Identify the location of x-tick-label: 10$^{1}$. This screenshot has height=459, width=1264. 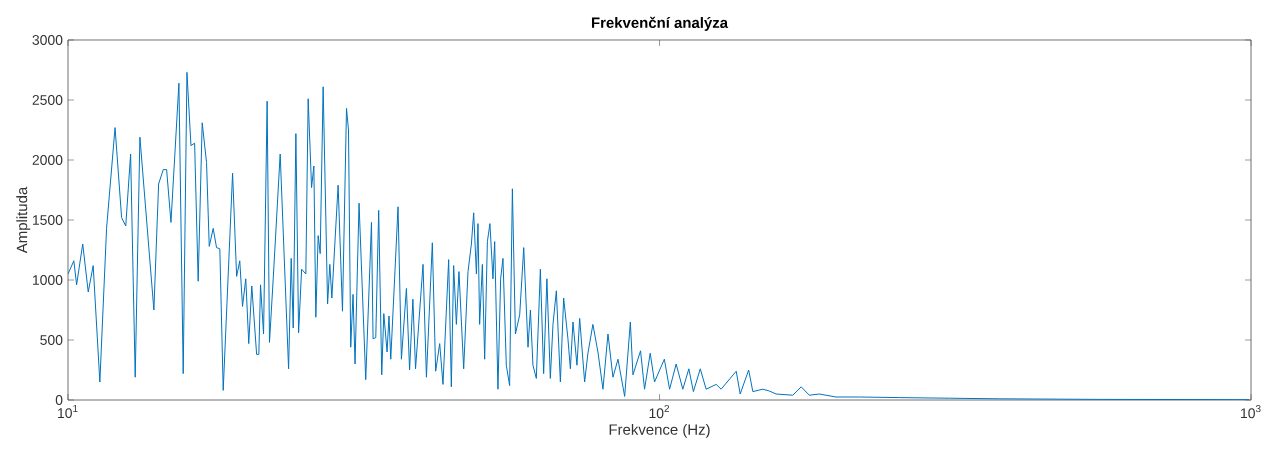
(68, 412).